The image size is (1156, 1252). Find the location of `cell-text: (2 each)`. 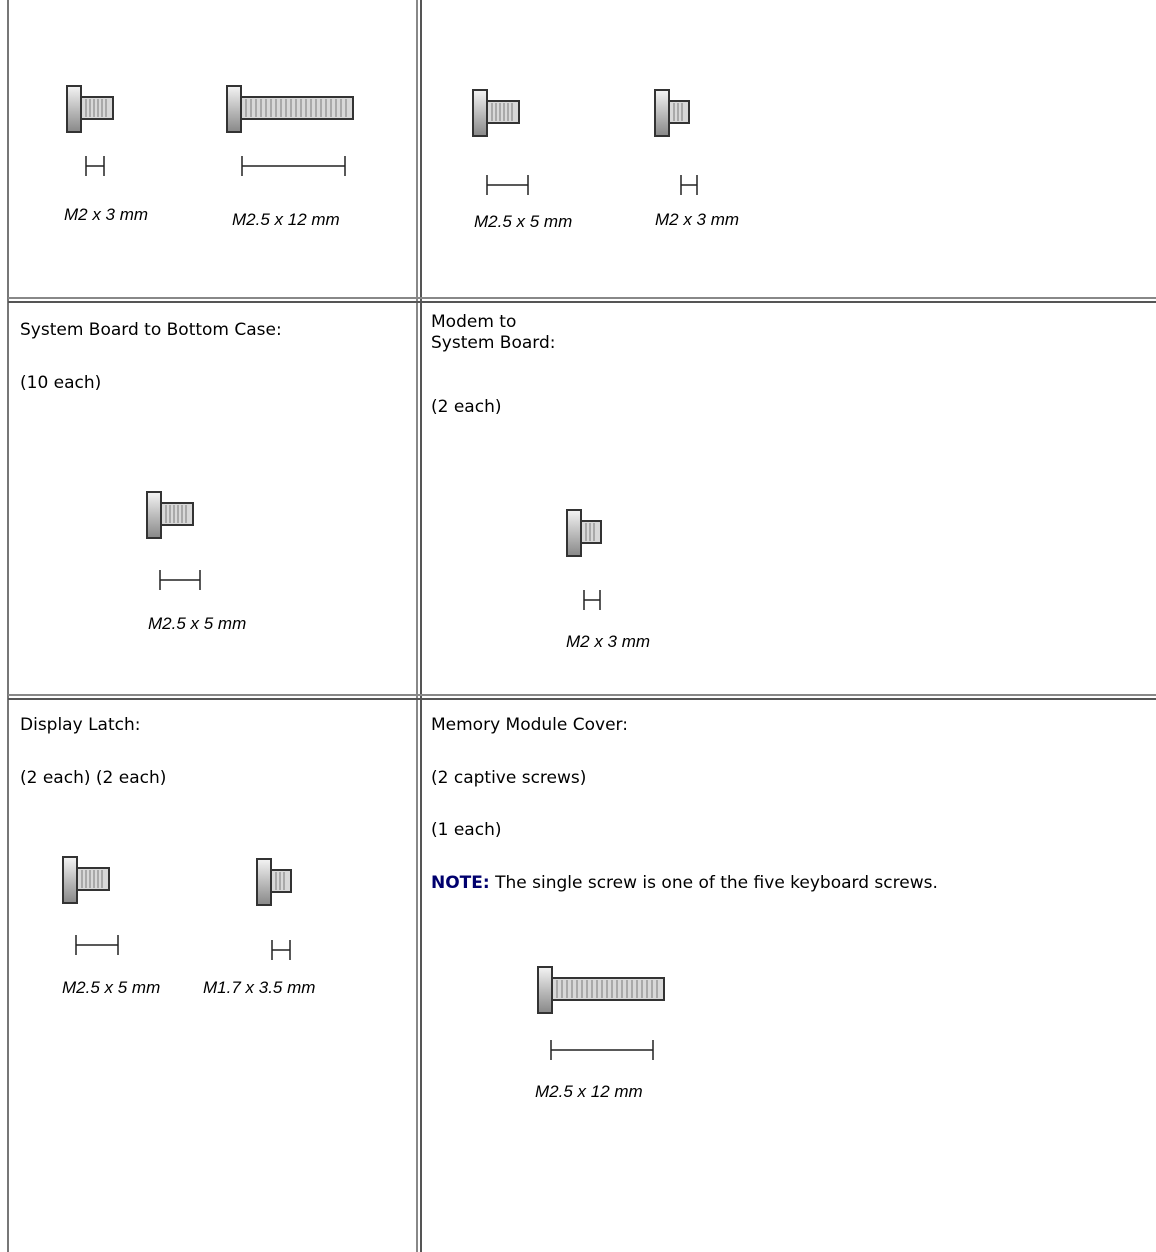

cell-text: (2 each) is located at coordinates (466, 407).